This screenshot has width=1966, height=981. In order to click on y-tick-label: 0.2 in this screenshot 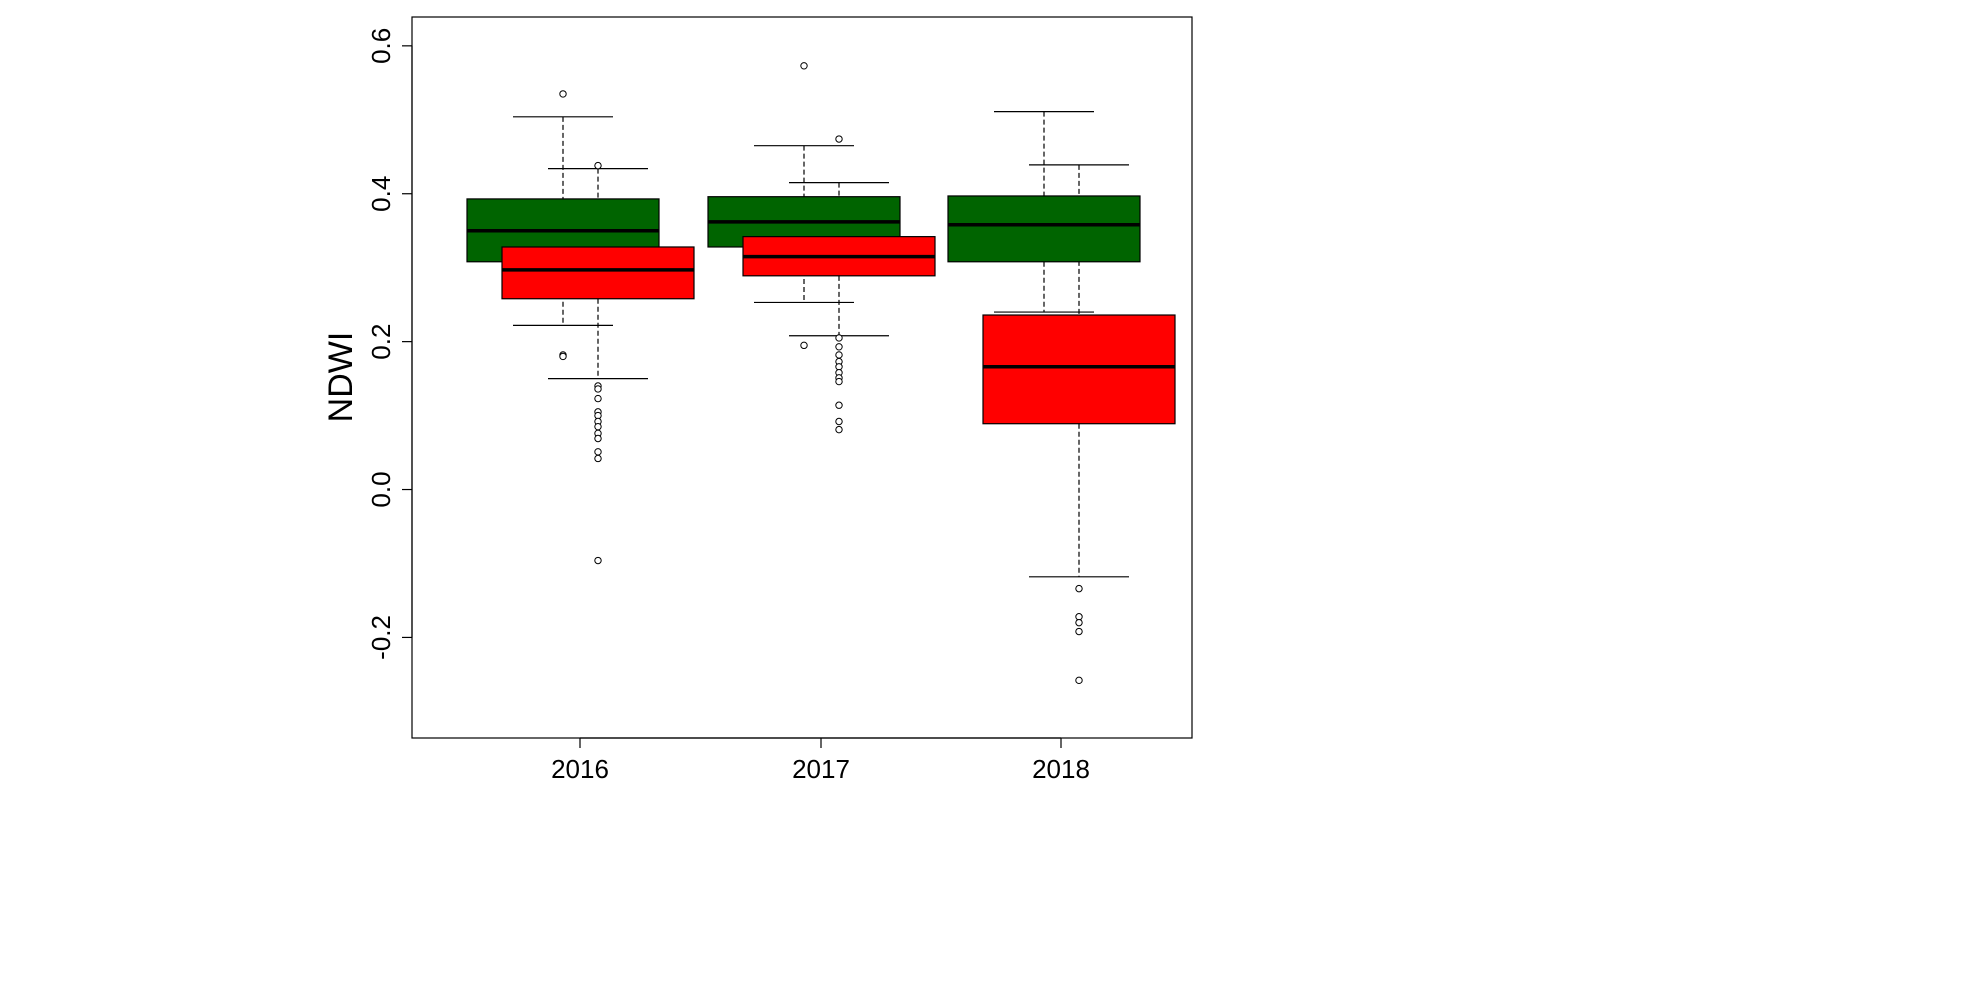, I will do `click(381, 342)`.